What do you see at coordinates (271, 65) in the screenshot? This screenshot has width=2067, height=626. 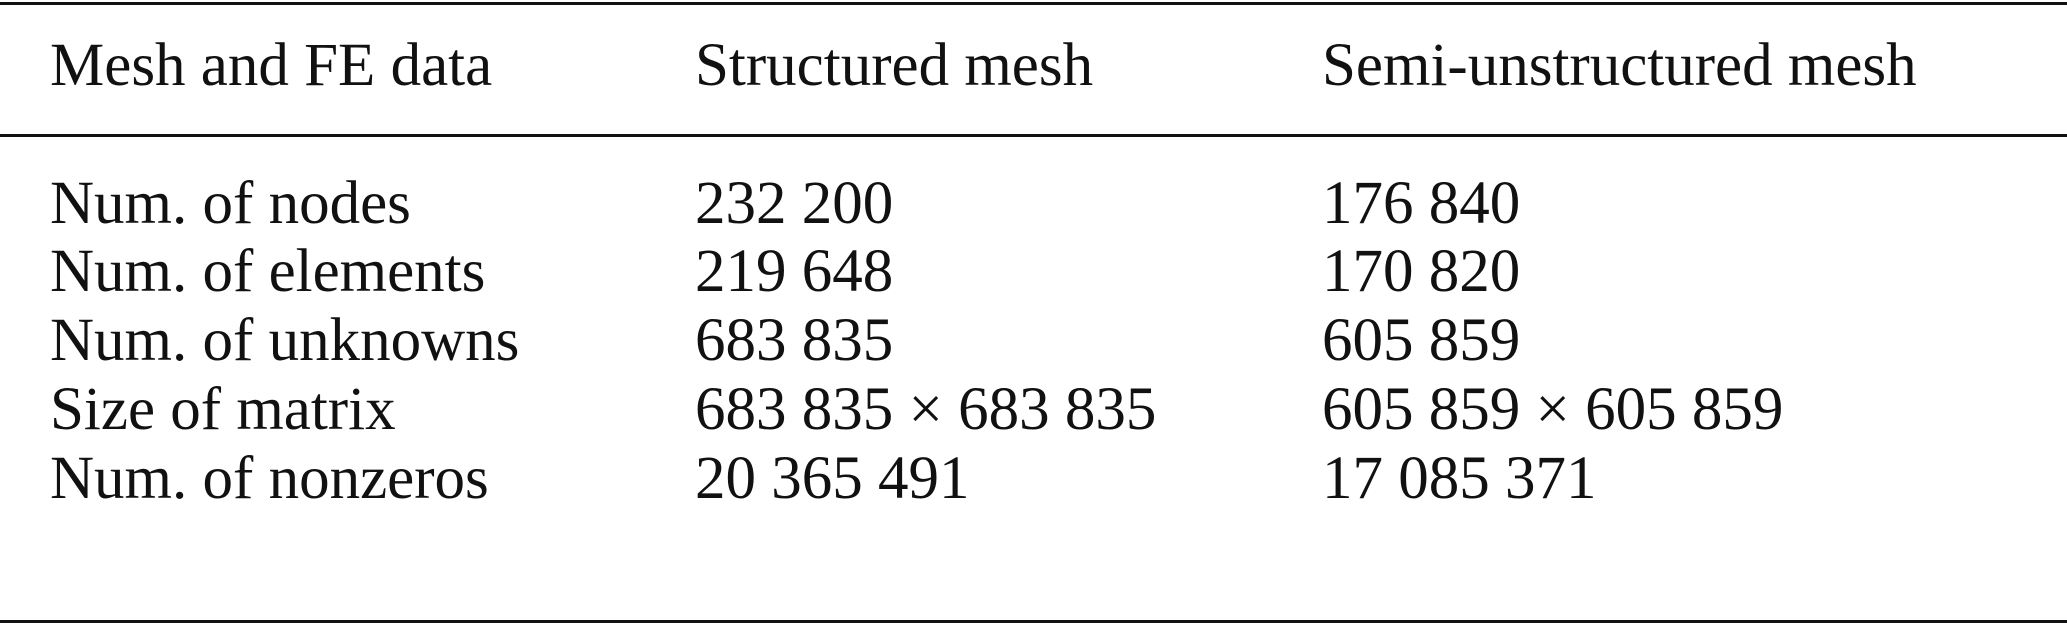 I see `header-cell: Mesh and FE data` at bounding box center [271, 65].